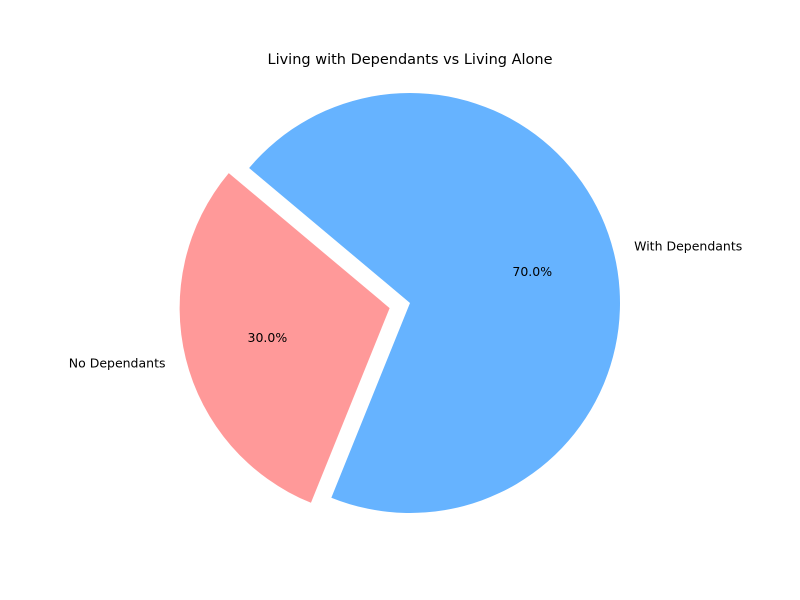 Image resolution: width=800 pixels, height=600 pixels. What do you see at coordinates (117, 362) in the screenshot?
I see `slice-label: No Dependants` at bounding box center [117, 362].